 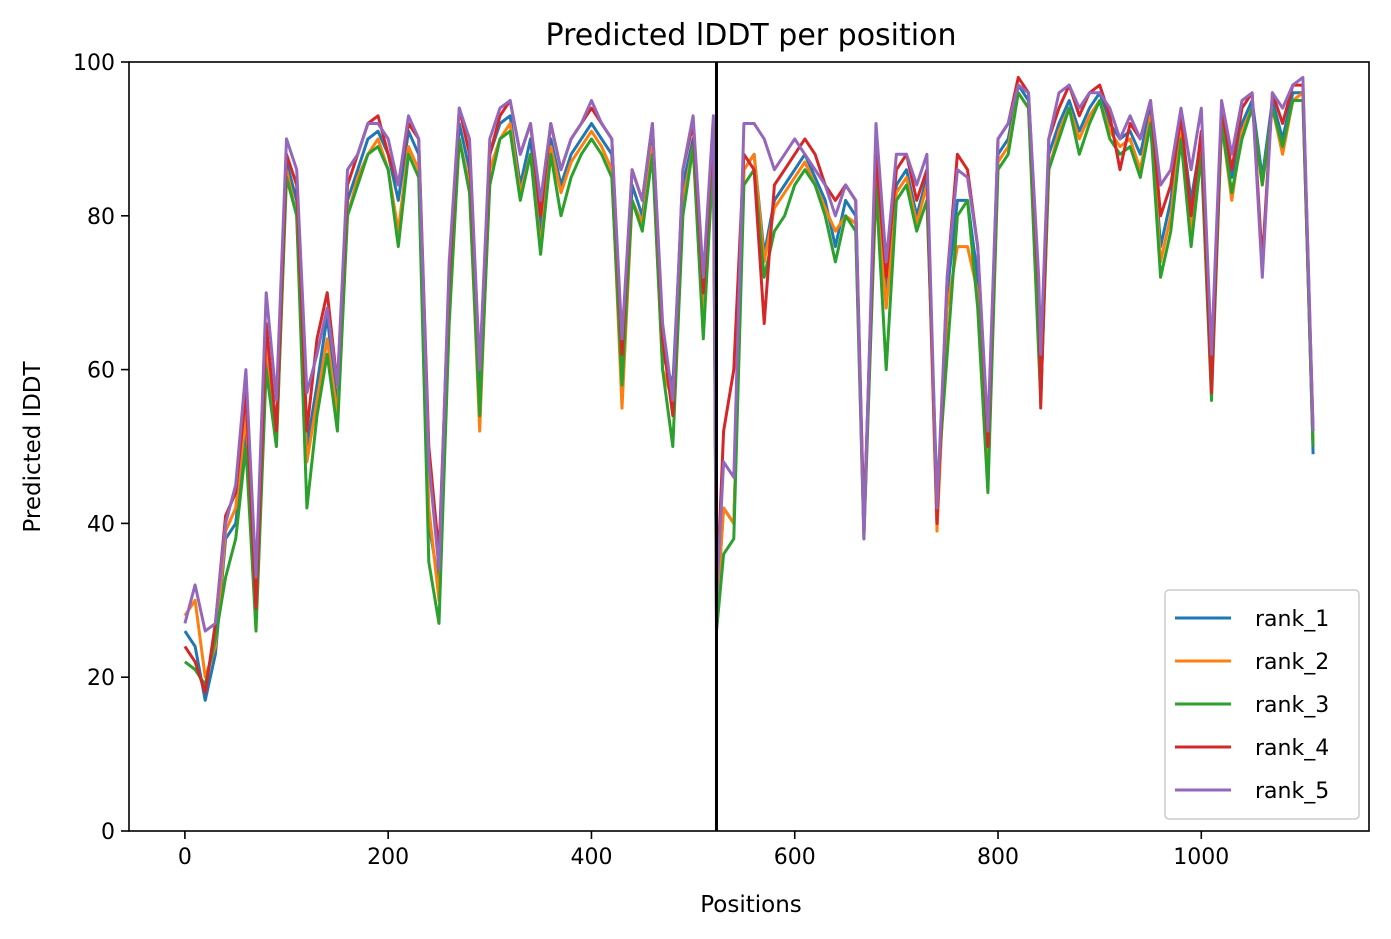 What do you see at coordinates (101, 448) in the screenshot?
I see `y-axis-ticks: 0 20 40 60 80 100` at bounding box center [101, 448].